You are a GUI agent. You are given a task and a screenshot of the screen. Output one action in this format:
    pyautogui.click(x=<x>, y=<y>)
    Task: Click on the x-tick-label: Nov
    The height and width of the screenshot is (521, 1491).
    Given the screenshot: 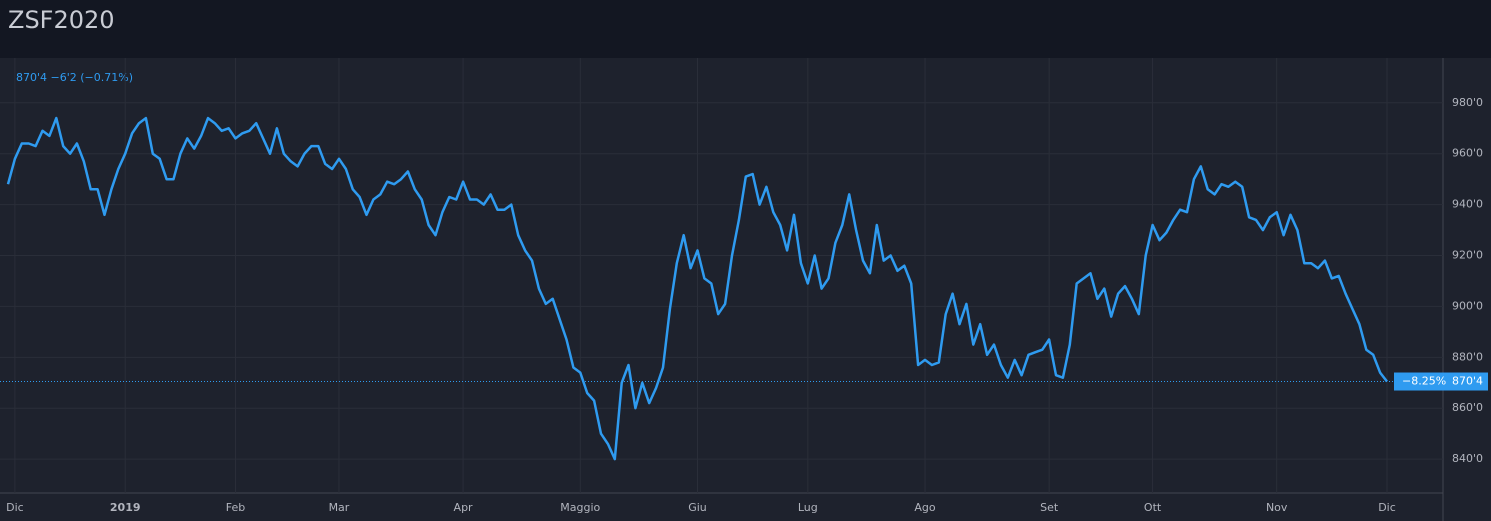 What is the action you would take?
    pyautogui.click(x=1277, y=507)
    